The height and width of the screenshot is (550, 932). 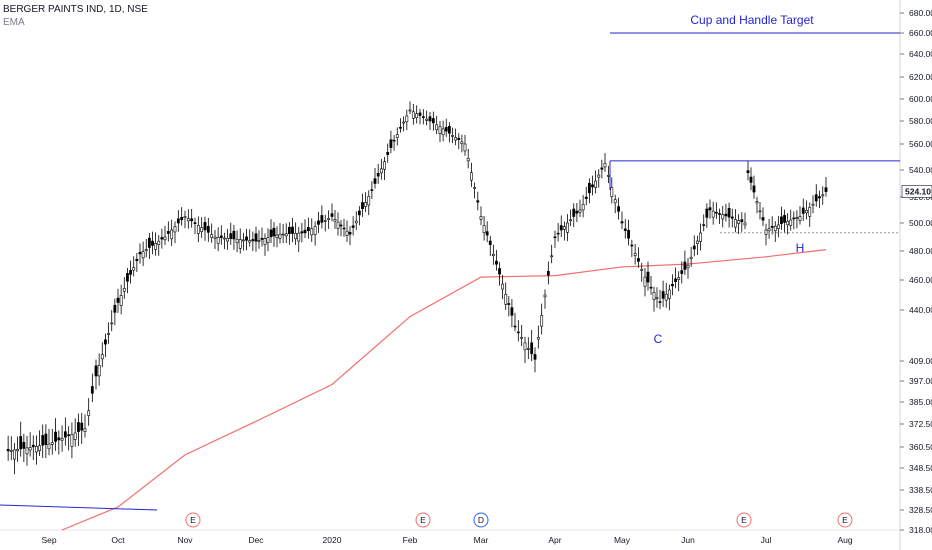 What do you see at coordinates (844, 540) in the screenshot?
I see `time-tick-label: Aug` at bounding box center [844, 540].